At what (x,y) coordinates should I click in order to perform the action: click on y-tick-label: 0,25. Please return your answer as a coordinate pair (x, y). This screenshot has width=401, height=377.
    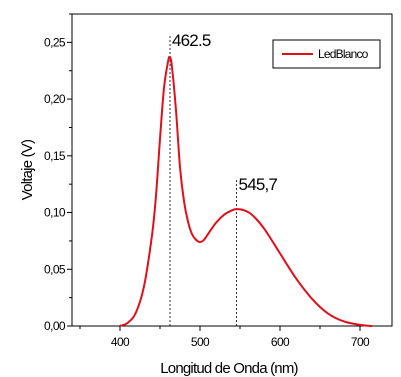
    Looking at the image, I should click on (55, 42).